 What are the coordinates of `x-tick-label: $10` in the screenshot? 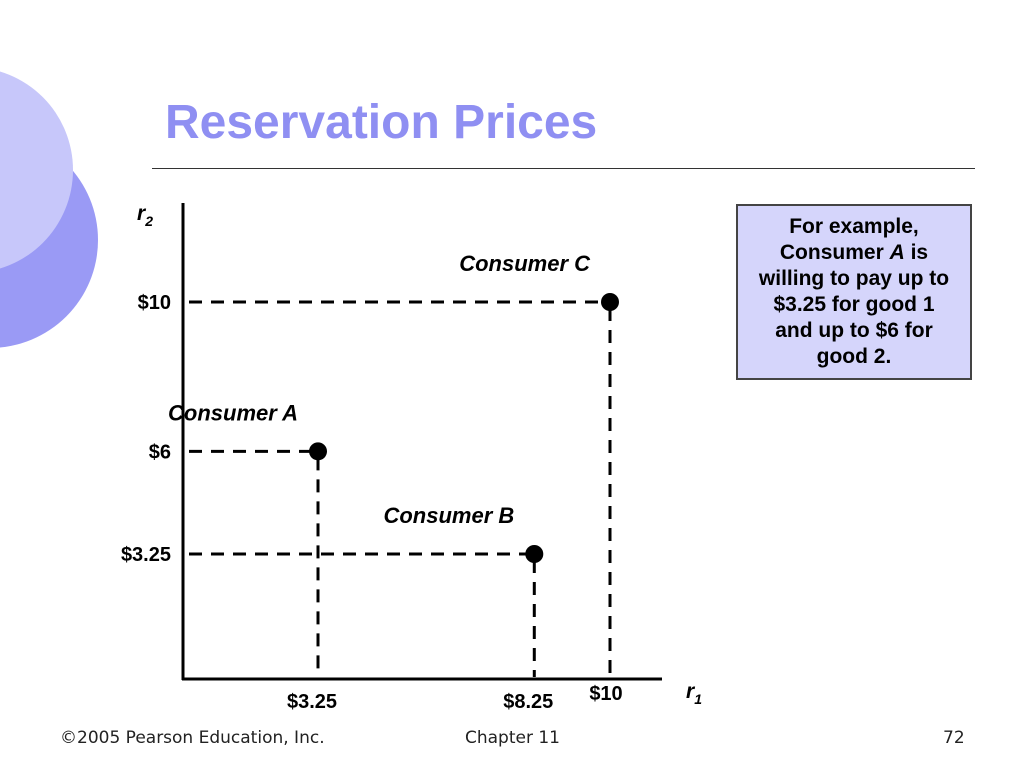 It's located at (605, 694).